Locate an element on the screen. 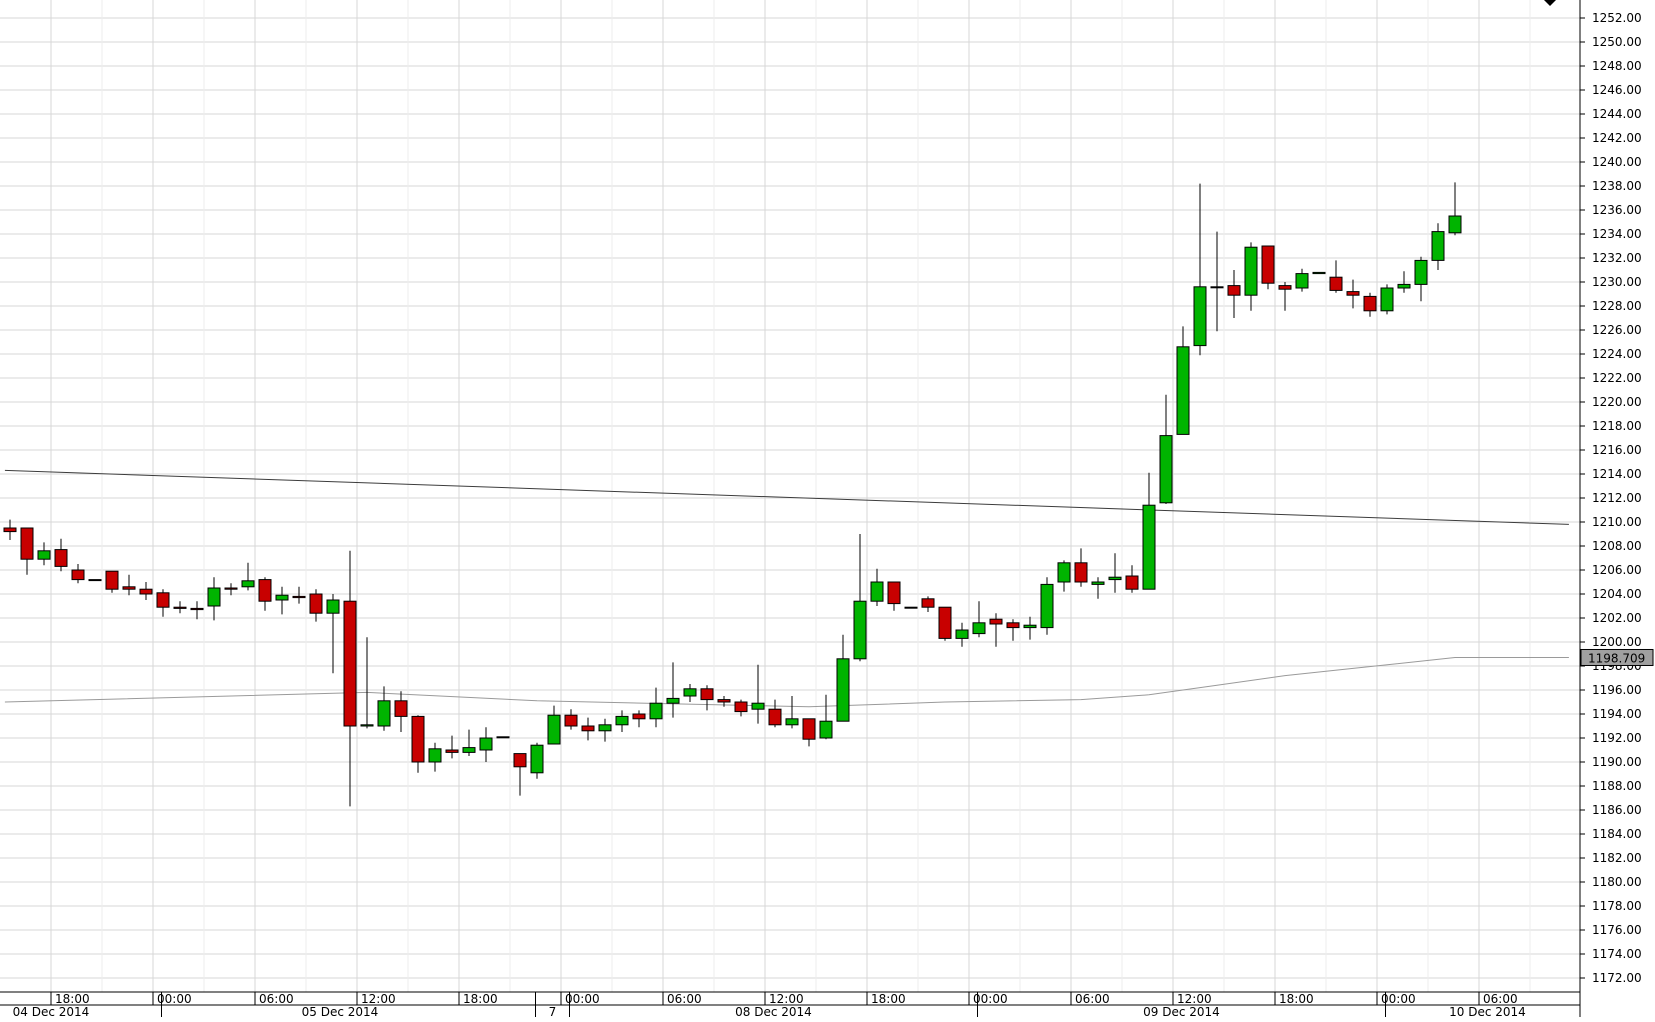  y-tick-label: 1212.00 is located at coordinates (1617, 498).